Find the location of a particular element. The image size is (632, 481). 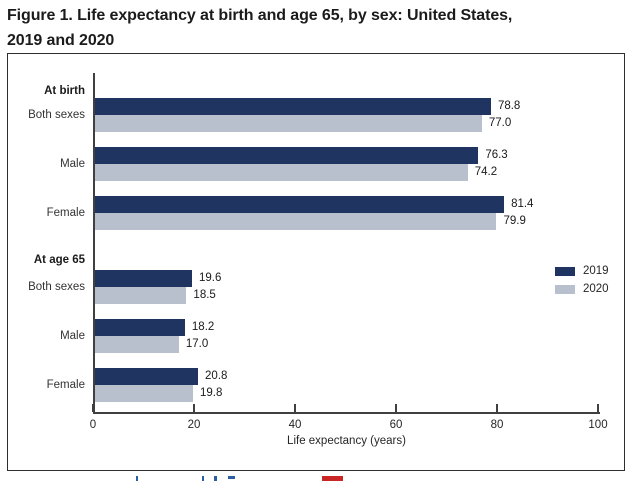

value-label: 17.0 is located at coordinates (197, 344).